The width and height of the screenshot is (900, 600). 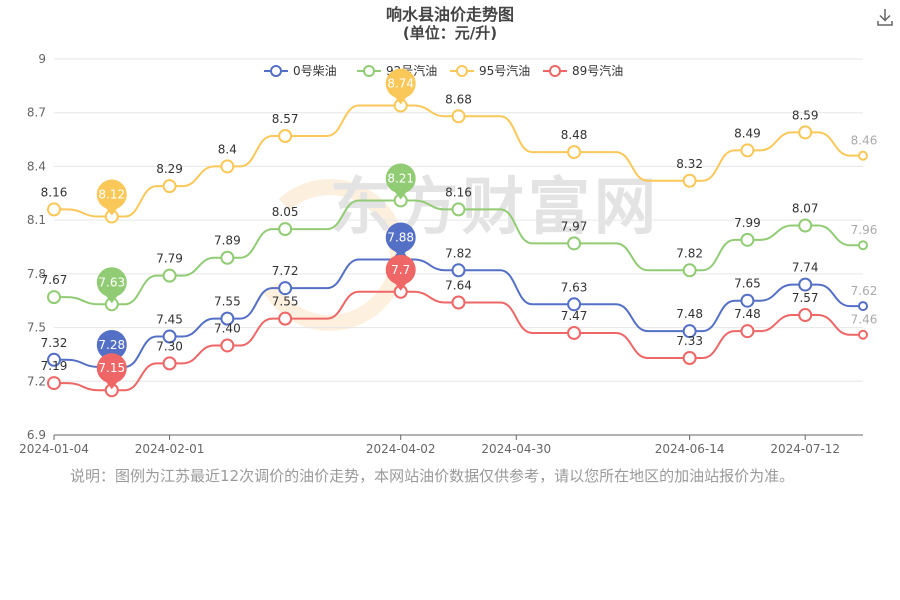 I want to click on marker-label: 7.15, so click(x=111, y=368).